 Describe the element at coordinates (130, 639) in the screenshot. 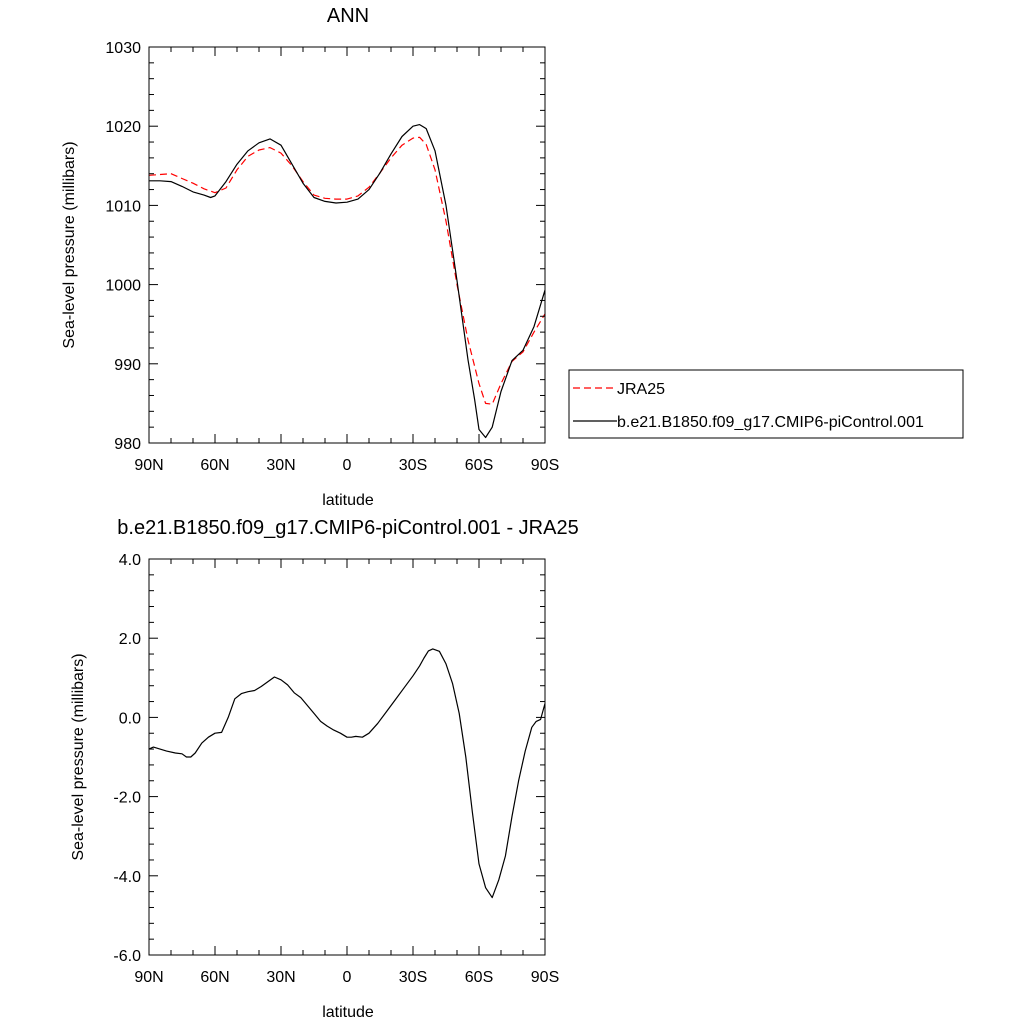

I see `bottom-y-tick-label: 2.0` at that location.